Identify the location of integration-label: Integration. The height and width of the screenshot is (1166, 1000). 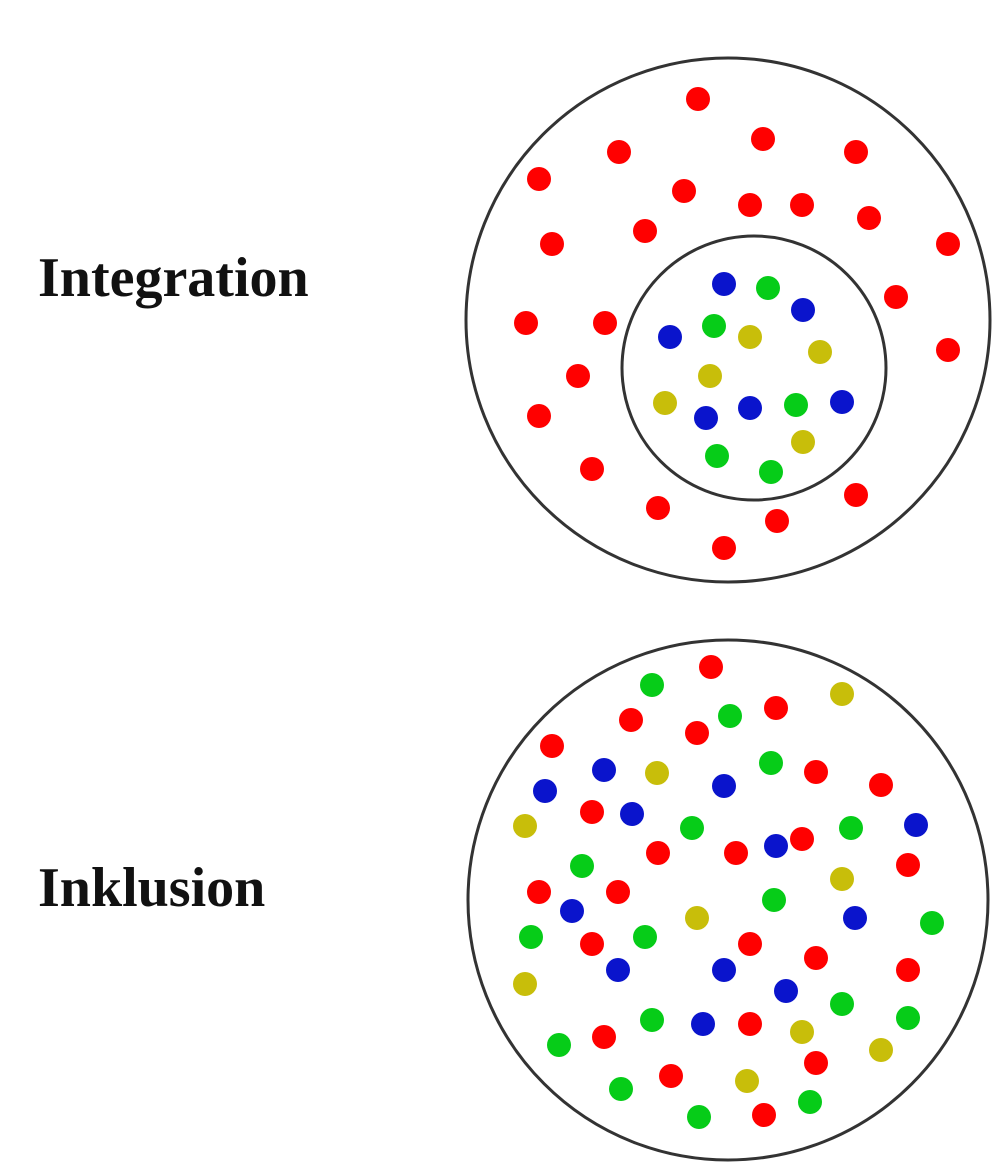
(173, 278).